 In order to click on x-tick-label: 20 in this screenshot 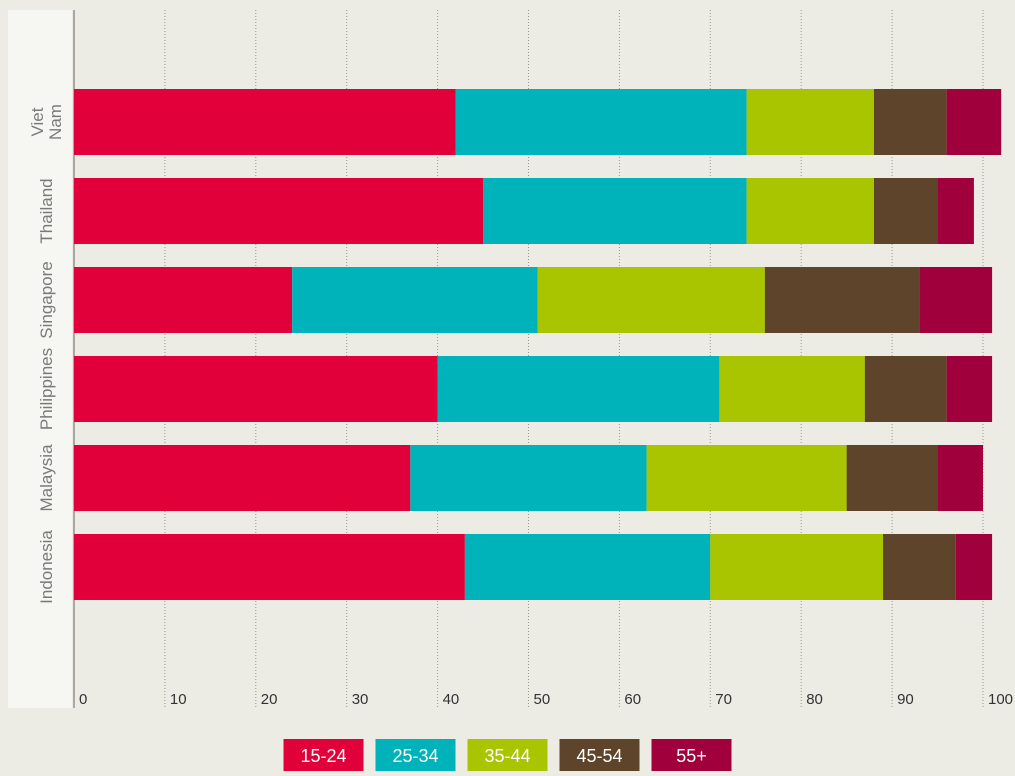, I will do `click(269, 699)`.